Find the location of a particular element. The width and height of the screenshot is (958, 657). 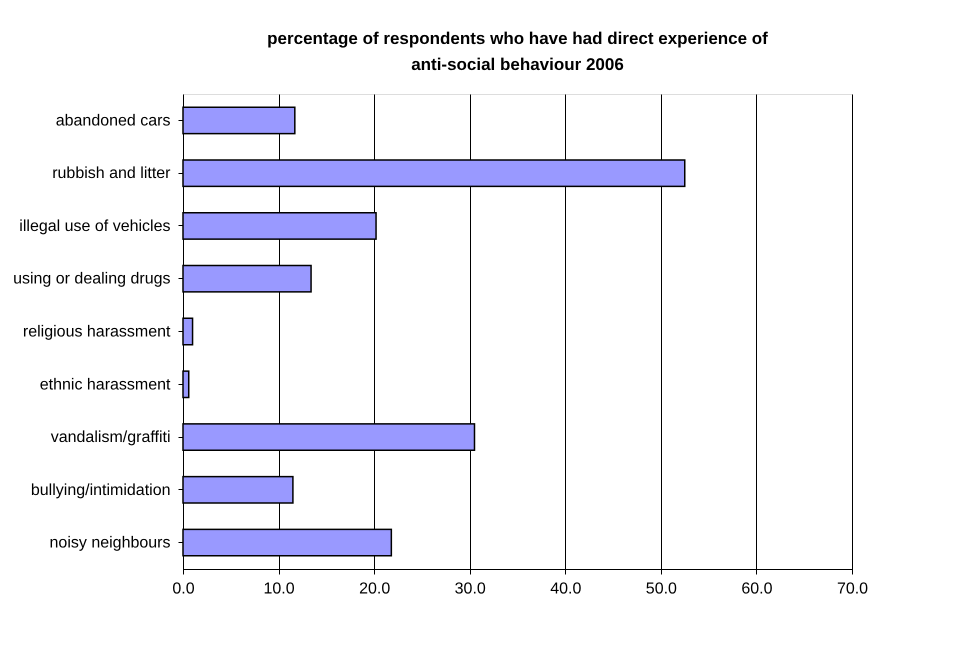

y-tick-label: vandalism/graffiti is located at coordinates (110, 437).